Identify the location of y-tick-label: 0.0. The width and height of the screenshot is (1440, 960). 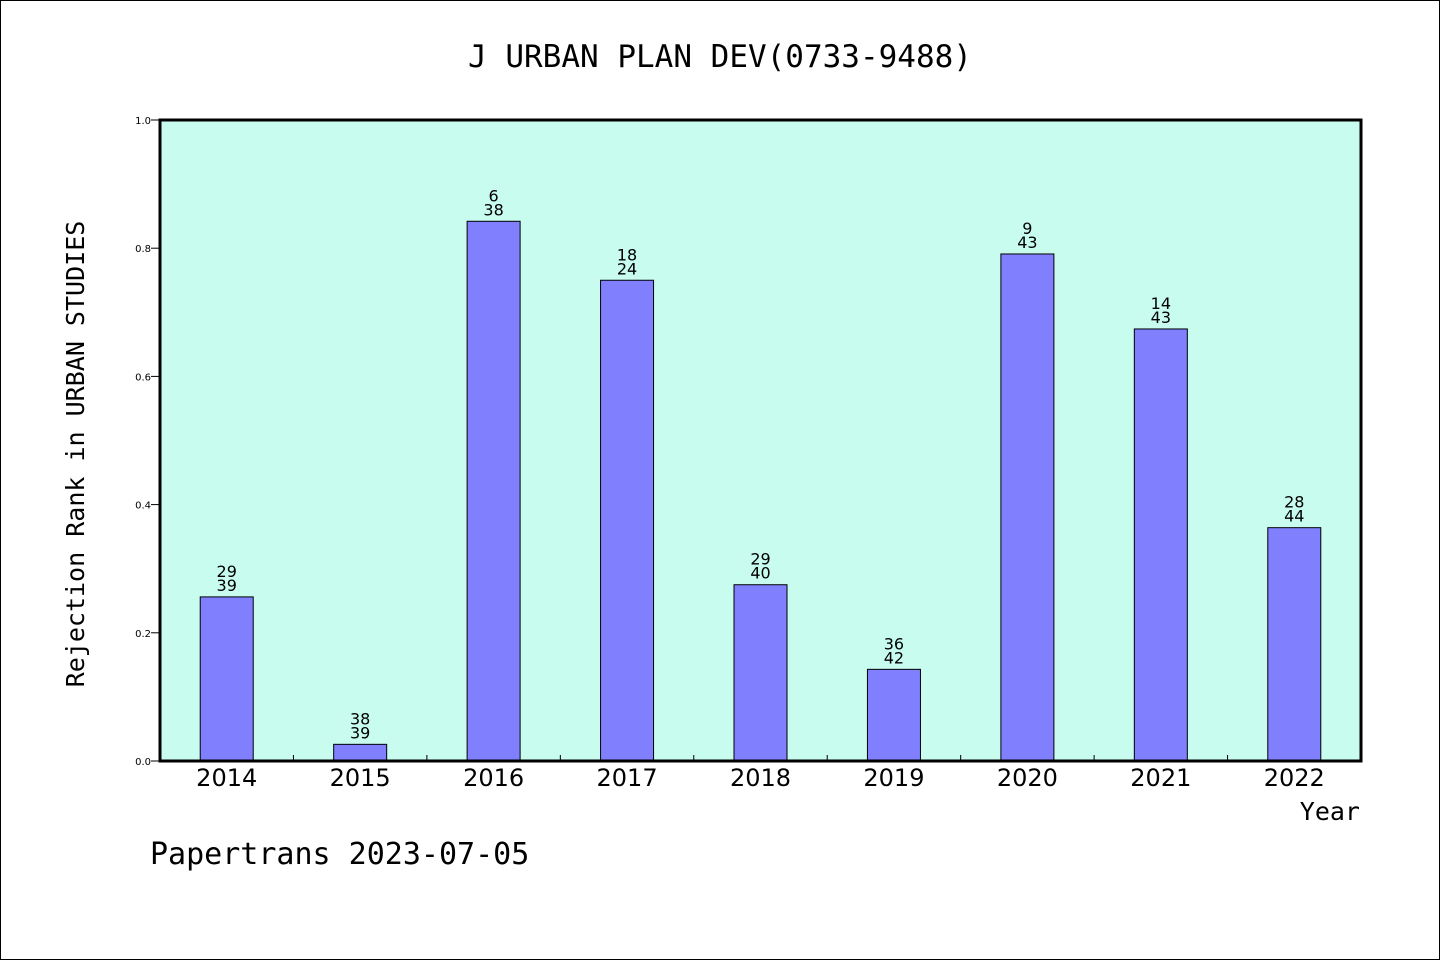
(143, 762).